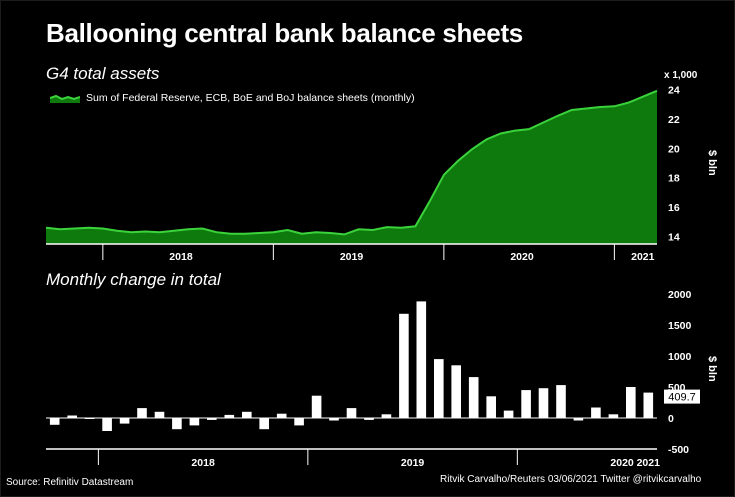  Describe the element at coordinates (352, 257) in the screenshot. I see `area-x-tick-label: 2019` at that location.